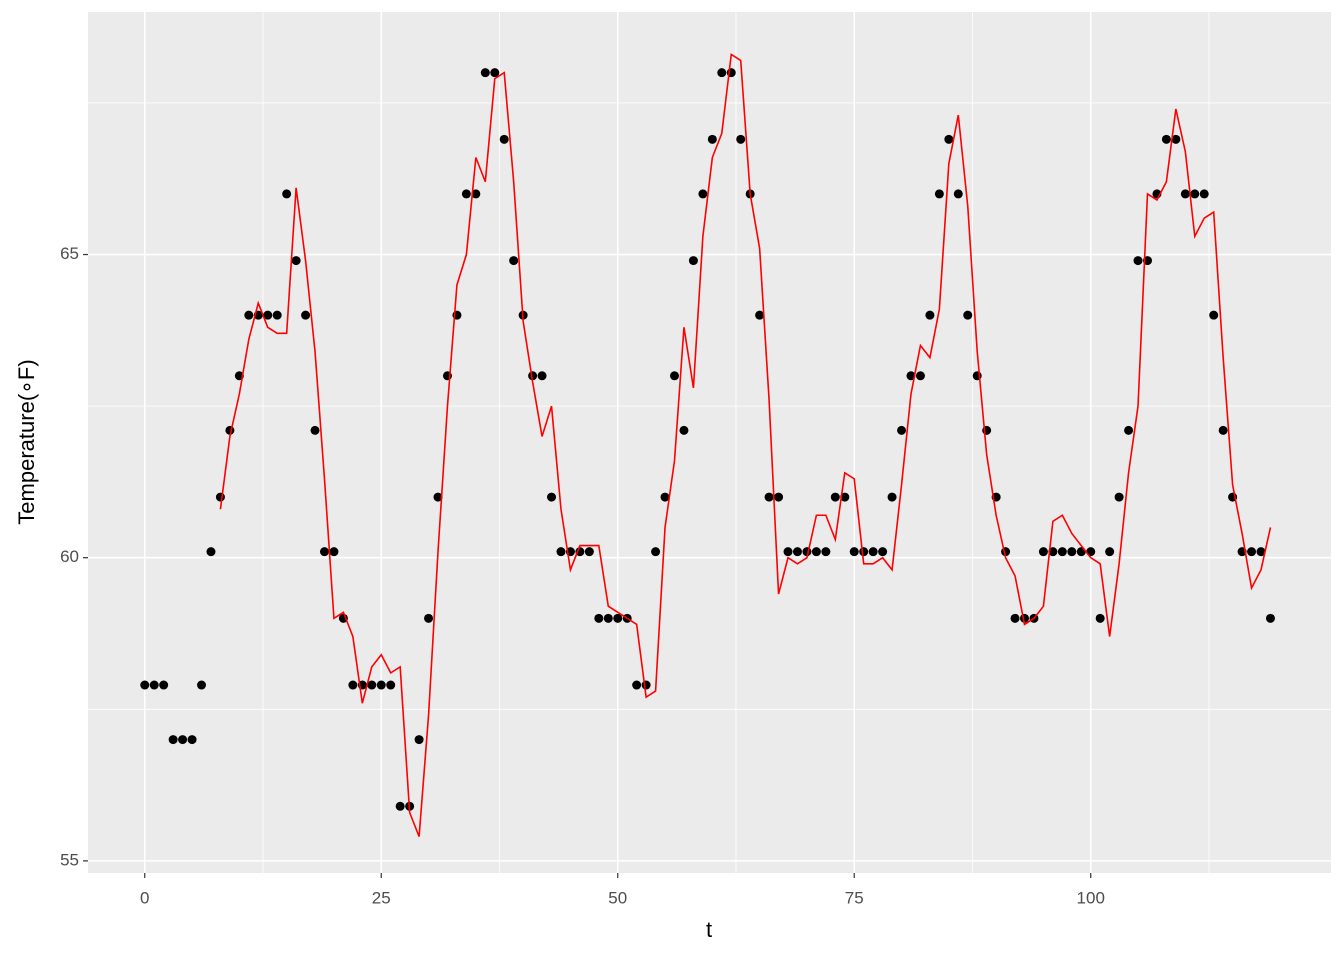 Image resolution: width=1344 pixels, height=960 pixels. What do you see at coordinates (381, 897) in the screenshot?
I see `x-tick-label: 25` at bounding box center [381, 897].